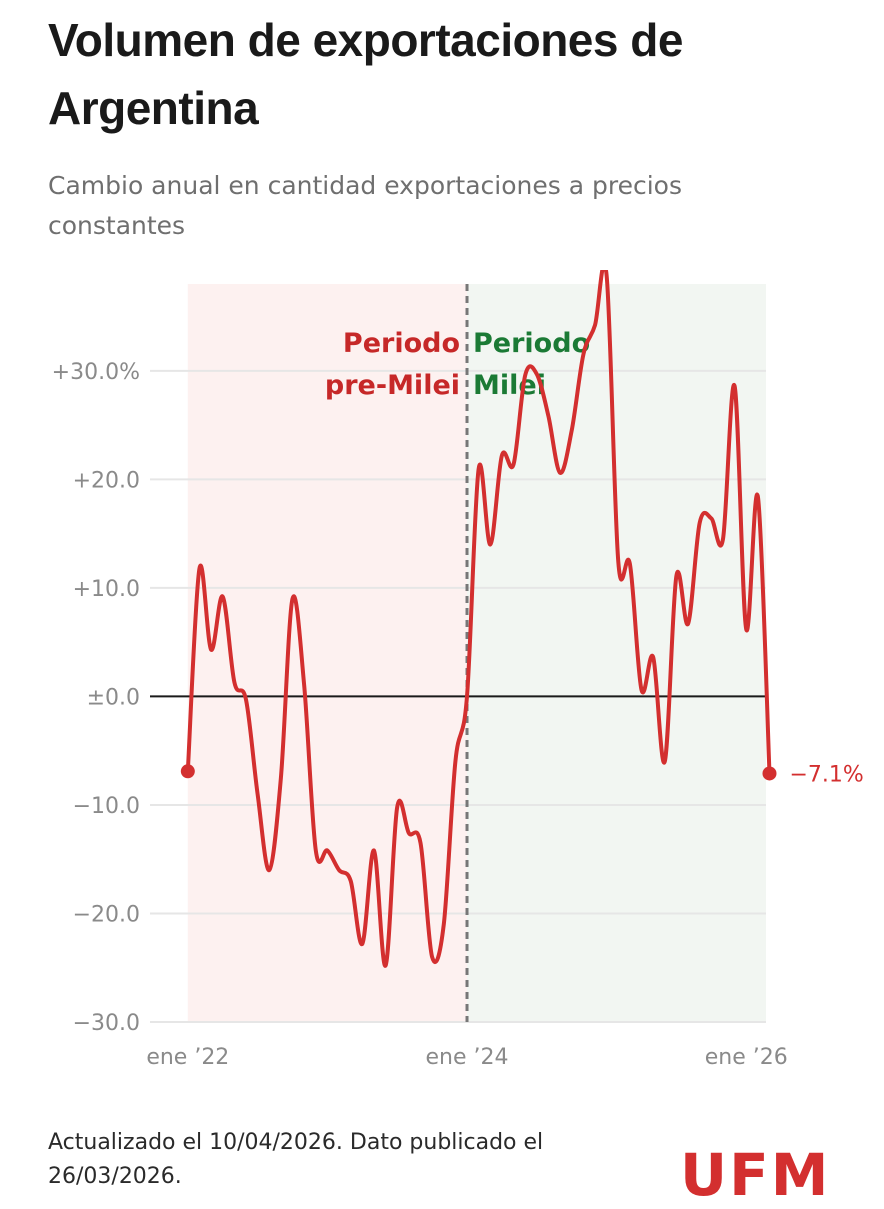  I want to click on milei-label-line2: Milei, so click(509, 385).